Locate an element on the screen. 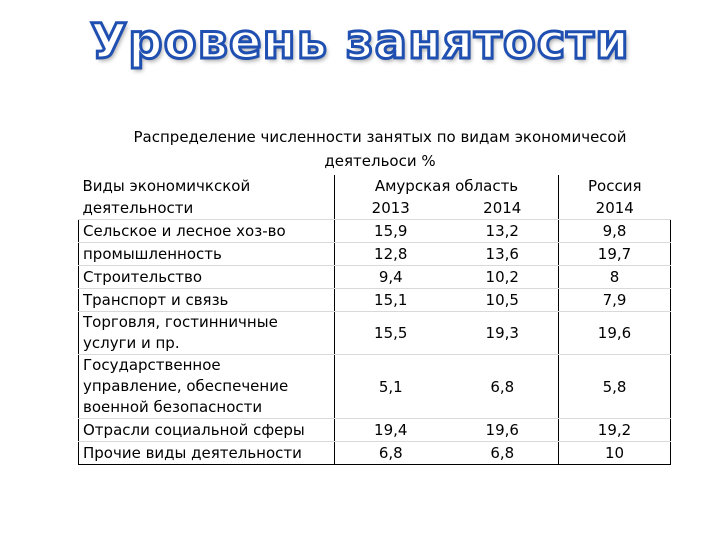 This screenshot has width=720, height=540. table-row: Строительство 9,4 10,2 8 is located at coordinates (374, 277).